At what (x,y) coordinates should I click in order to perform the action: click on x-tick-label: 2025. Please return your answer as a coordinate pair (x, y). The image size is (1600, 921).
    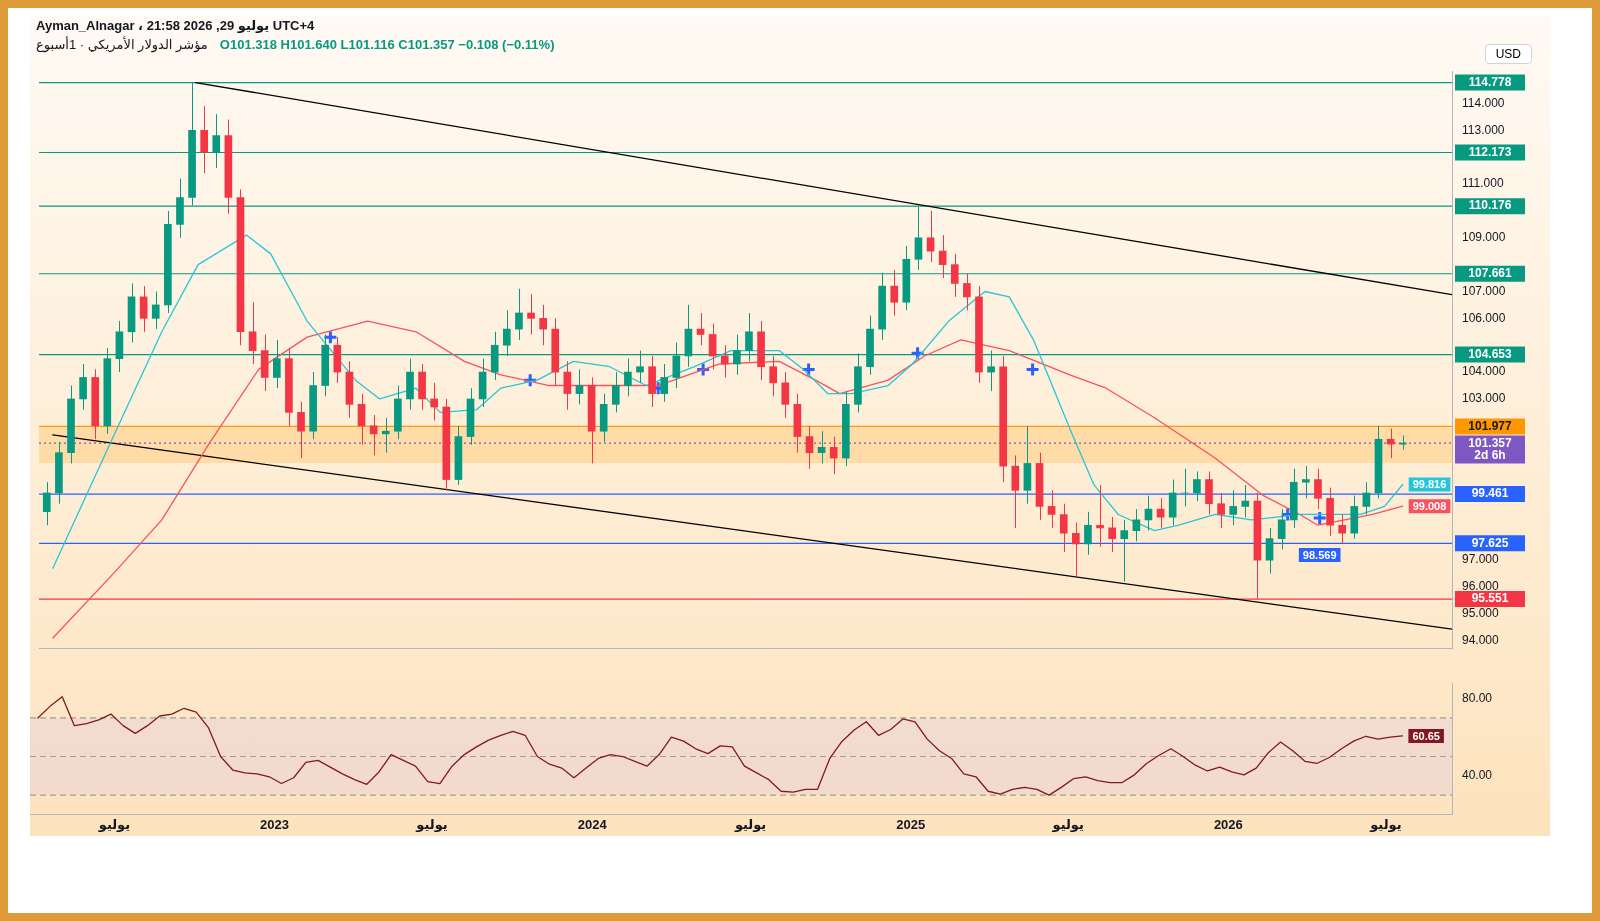
    Looking at the image, I should click on (911, 824).